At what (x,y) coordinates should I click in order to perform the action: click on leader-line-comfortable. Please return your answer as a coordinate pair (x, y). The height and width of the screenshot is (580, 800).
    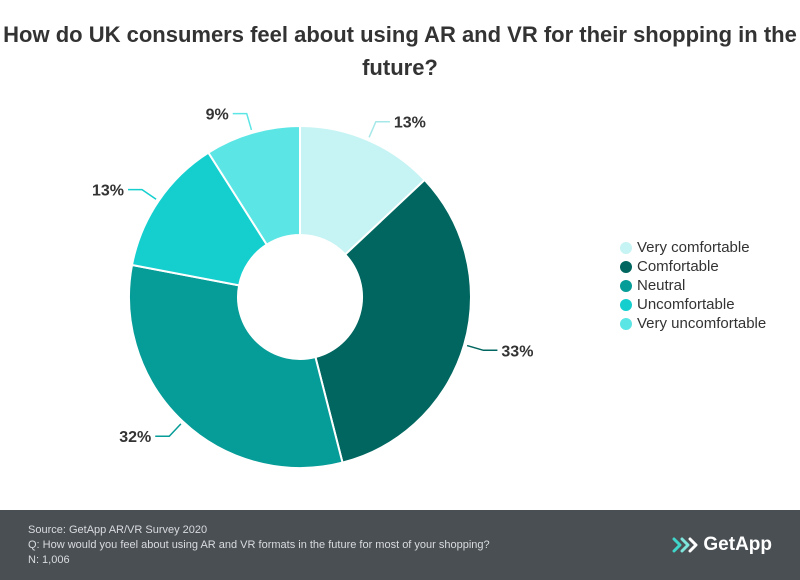
    Looking at the image, I should click on (482, 348).